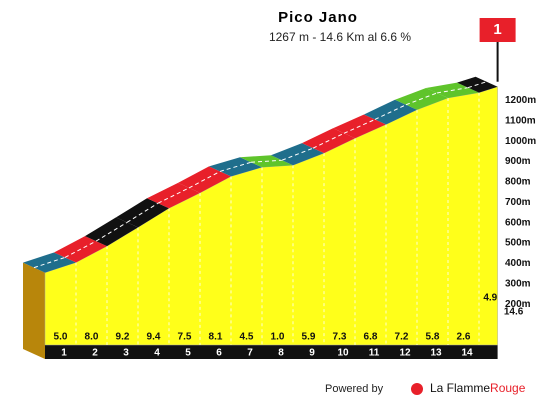  What do you see at coordinates (95, 353) in the screenshot?
I see `x-tick-label: 2` at bounding box center [95, 353].